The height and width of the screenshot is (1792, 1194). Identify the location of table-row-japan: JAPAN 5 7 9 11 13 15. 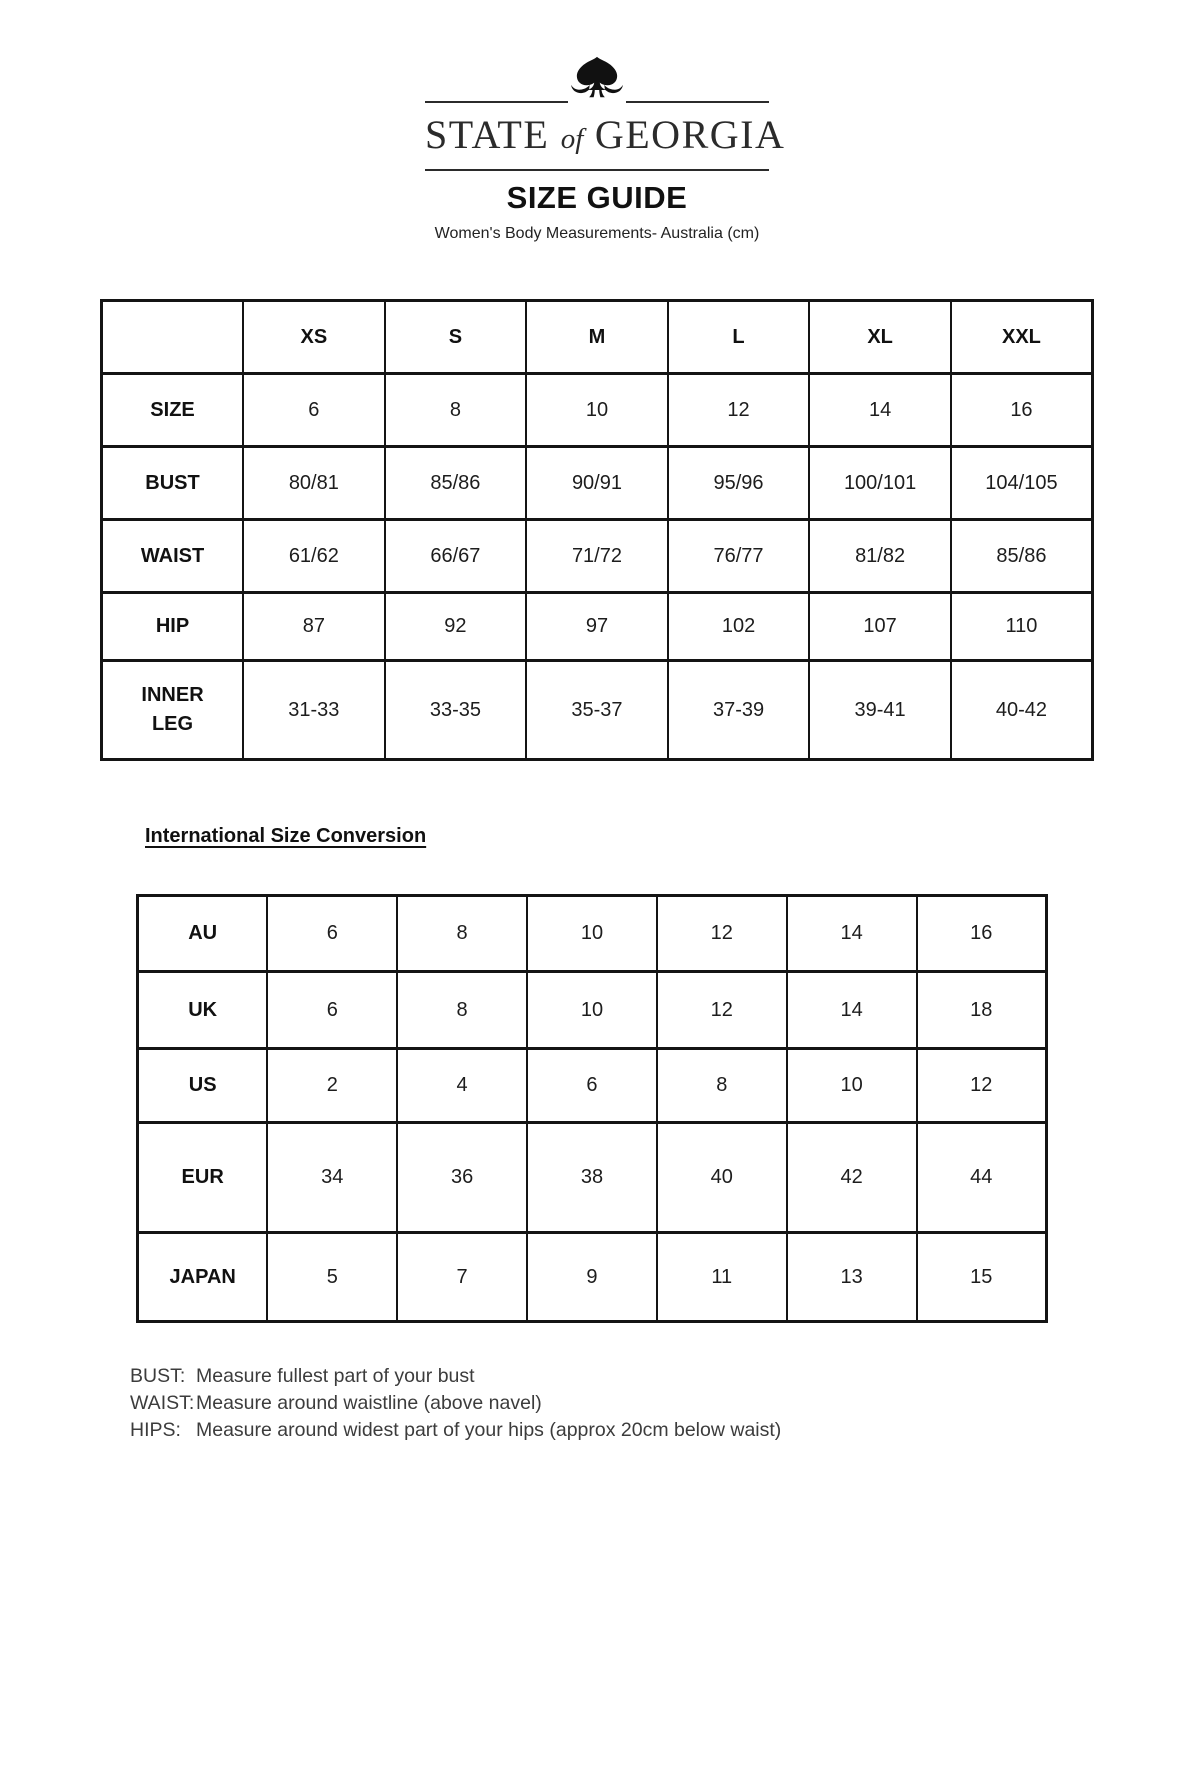
(592, 1277).